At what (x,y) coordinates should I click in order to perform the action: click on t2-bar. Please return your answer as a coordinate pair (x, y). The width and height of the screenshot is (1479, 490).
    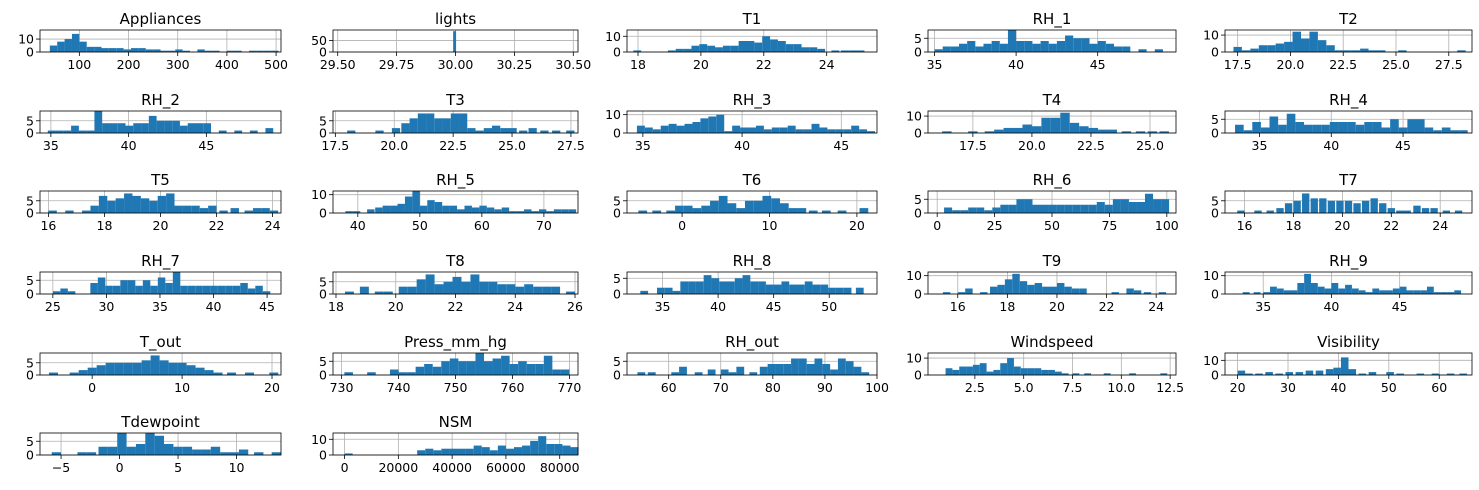
    Looking at the image, I should click on (1364, 50).